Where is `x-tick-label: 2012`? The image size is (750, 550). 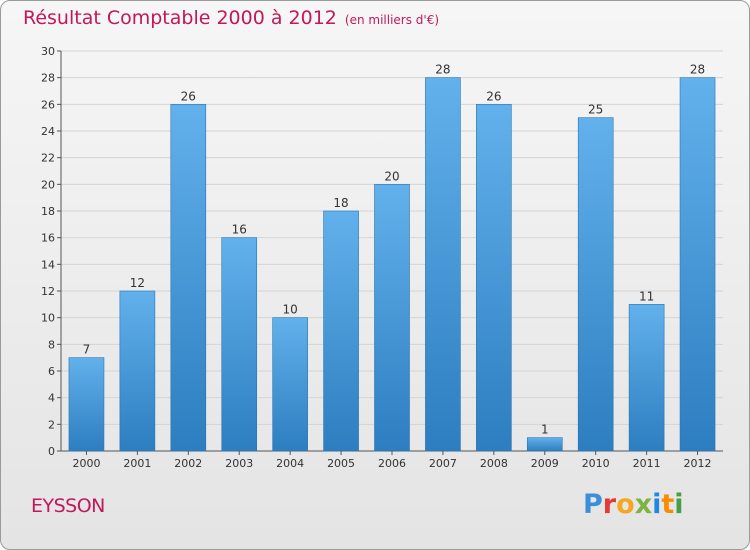
x-tick-label: 2012 is located at coordinates (698, 463).